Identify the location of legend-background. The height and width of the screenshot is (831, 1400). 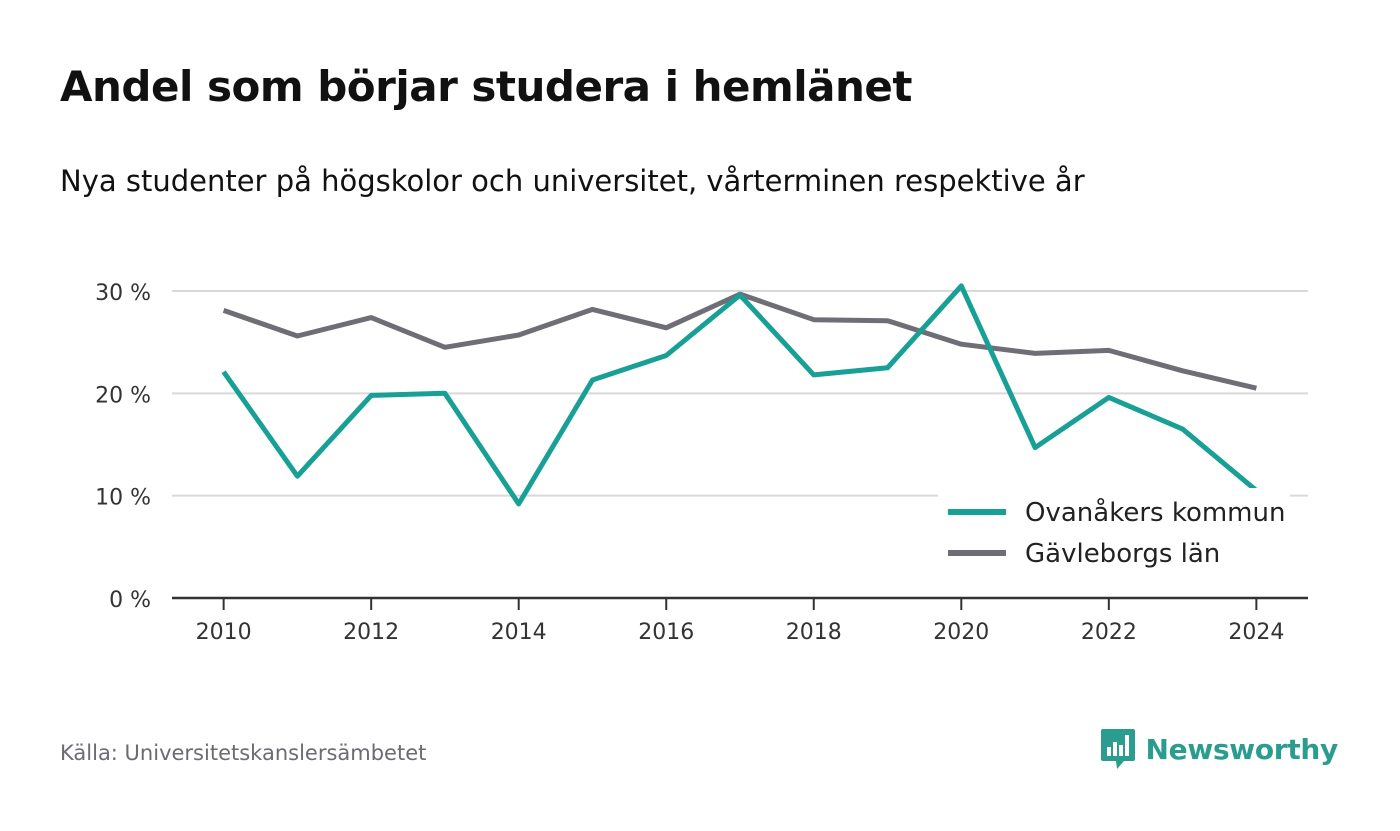
(1114, 532).